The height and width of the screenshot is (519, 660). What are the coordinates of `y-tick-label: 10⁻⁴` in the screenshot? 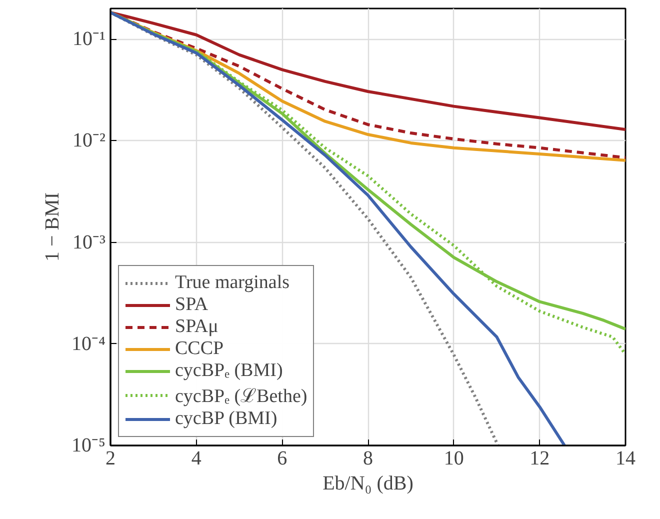 It's located at (89, 343).